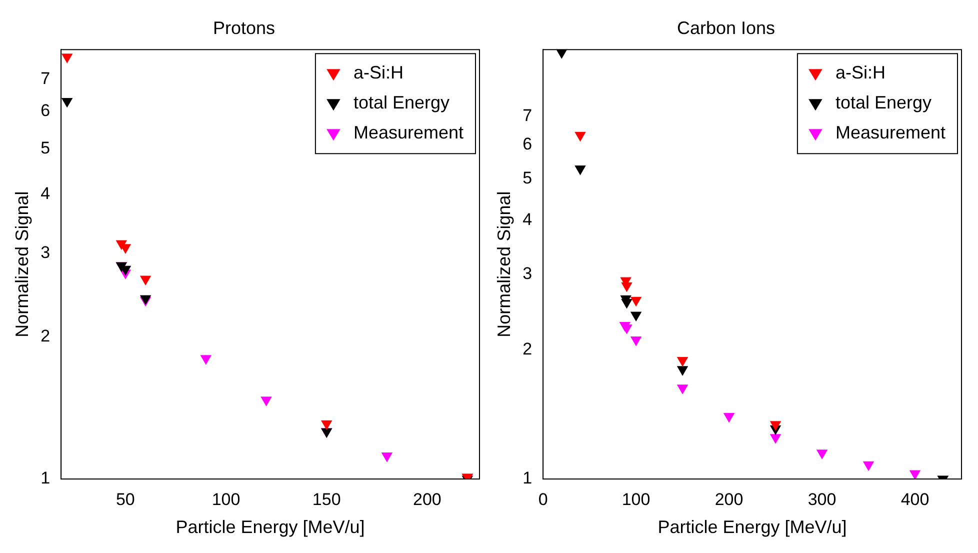 The image size is (978, 553). I want to click on chart-title: Carbon Ions, so click(726, 28).